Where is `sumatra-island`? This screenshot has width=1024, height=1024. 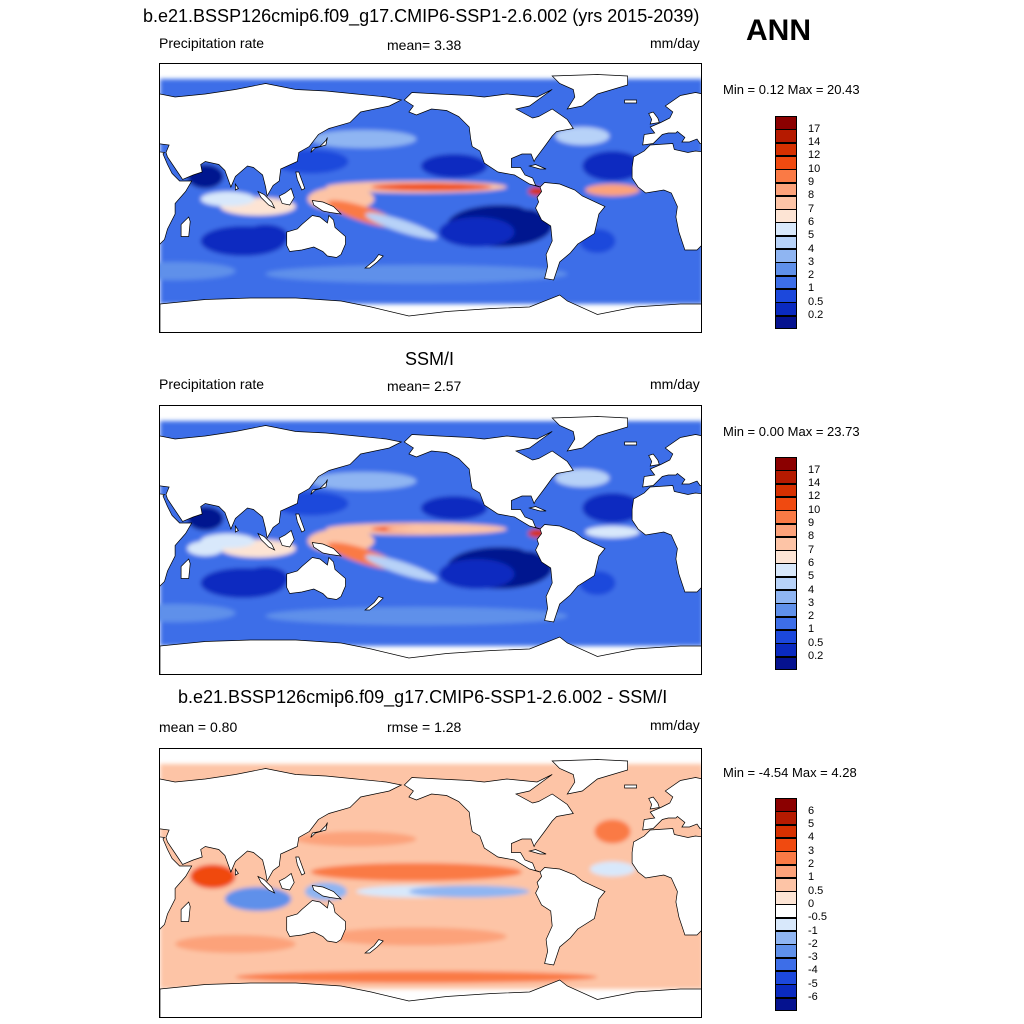 sumatra-island is located at coordinates (266, 541).